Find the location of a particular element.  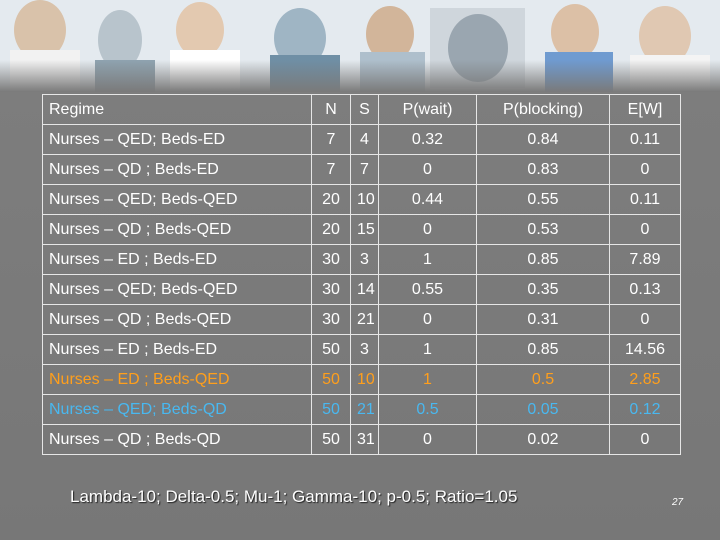

cell-p-blocking: 0.5 is located at coordinates (543, 379).